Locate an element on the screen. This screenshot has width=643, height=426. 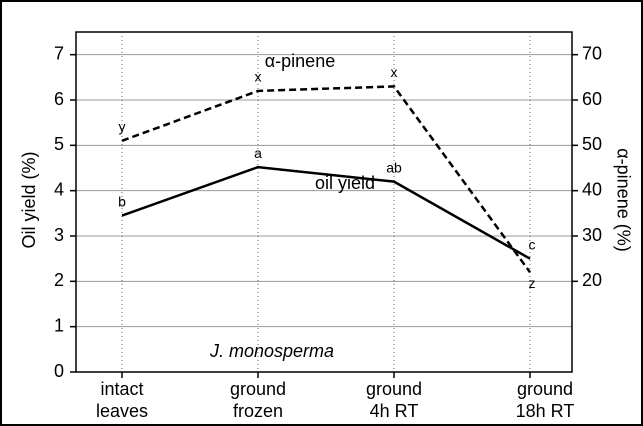
significance-letter: y is located at coordinates (122, 127).